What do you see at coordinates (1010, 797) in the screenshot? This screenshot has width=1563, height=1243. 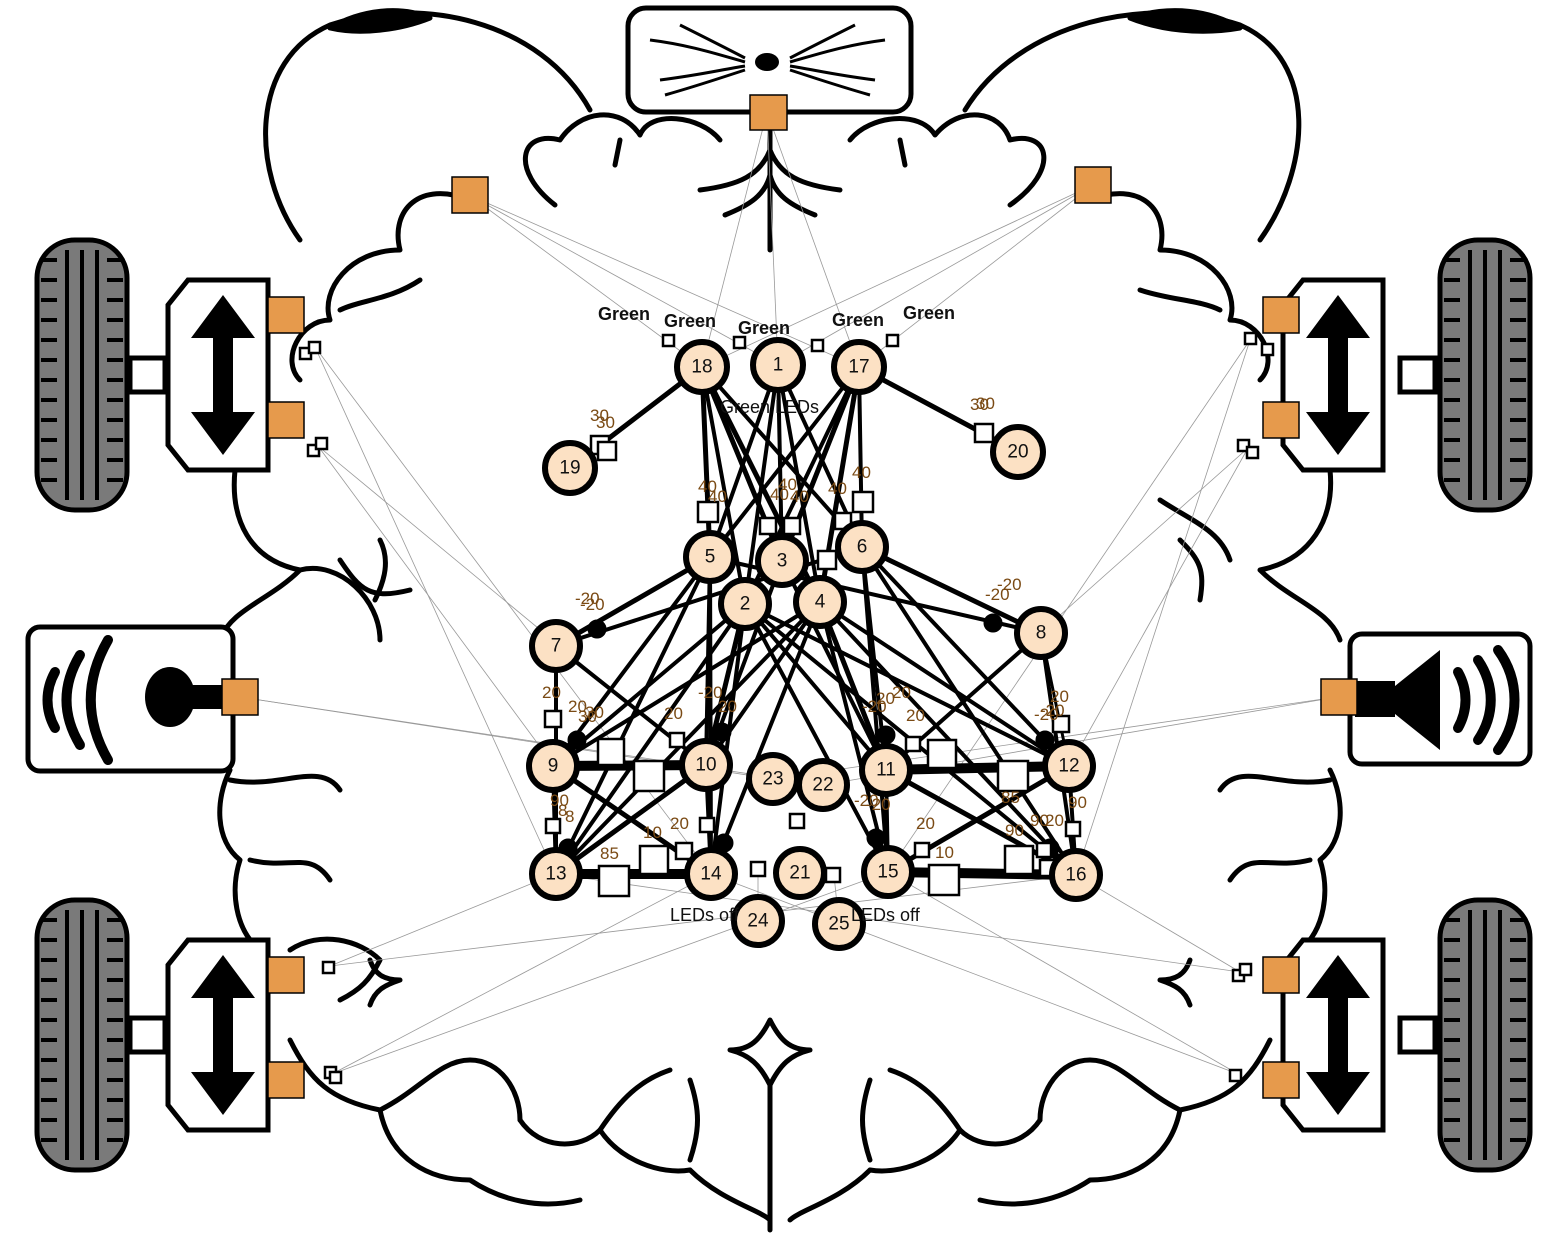 I see `weight-label: 85` at bounding box center [1010, 797].